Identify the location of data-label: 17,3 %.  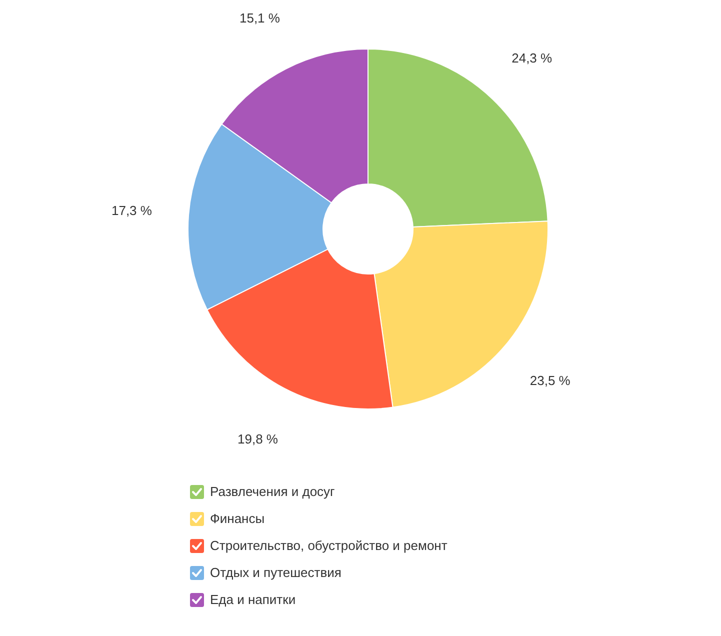
(131, 210).